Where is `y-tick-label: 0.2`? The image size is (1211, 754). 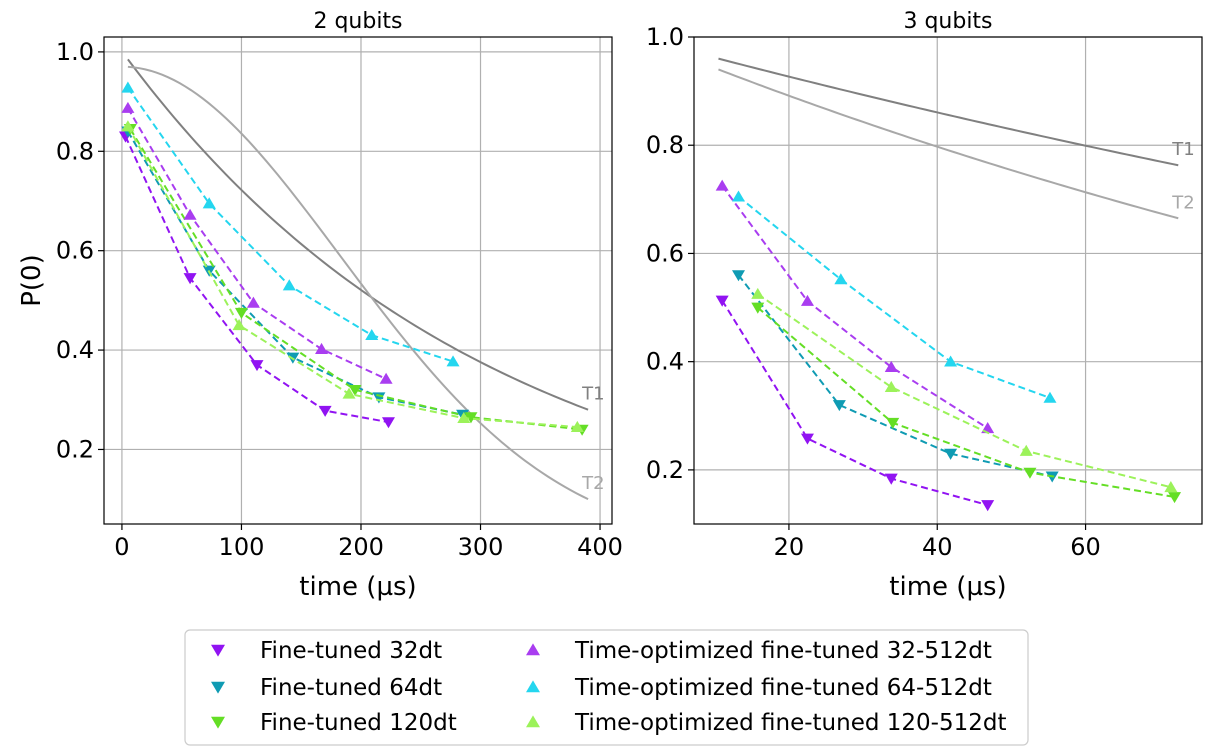 y-tick-label: 0.2 is located at coordinates (665, 470).